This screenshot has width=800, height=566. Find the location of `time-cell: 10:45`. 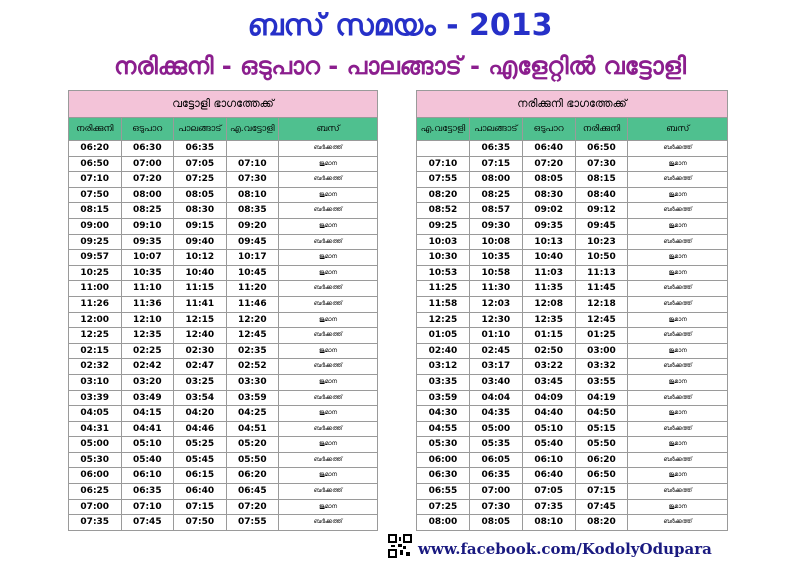

time-cell: 10:45 is located at coordinates (252, 273).